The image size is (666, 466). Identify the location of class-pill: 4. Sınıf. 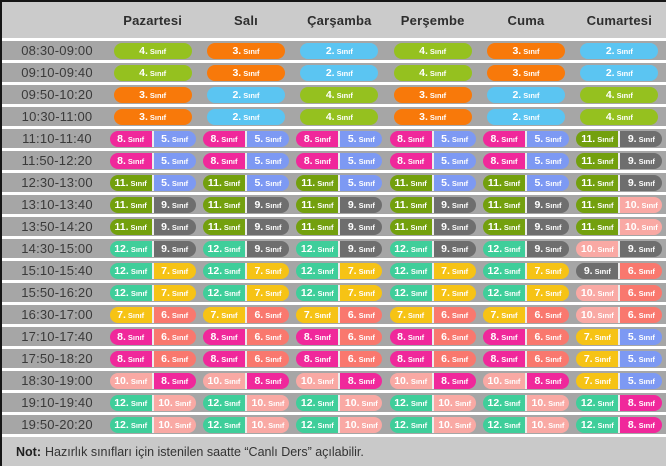
(339, 116).